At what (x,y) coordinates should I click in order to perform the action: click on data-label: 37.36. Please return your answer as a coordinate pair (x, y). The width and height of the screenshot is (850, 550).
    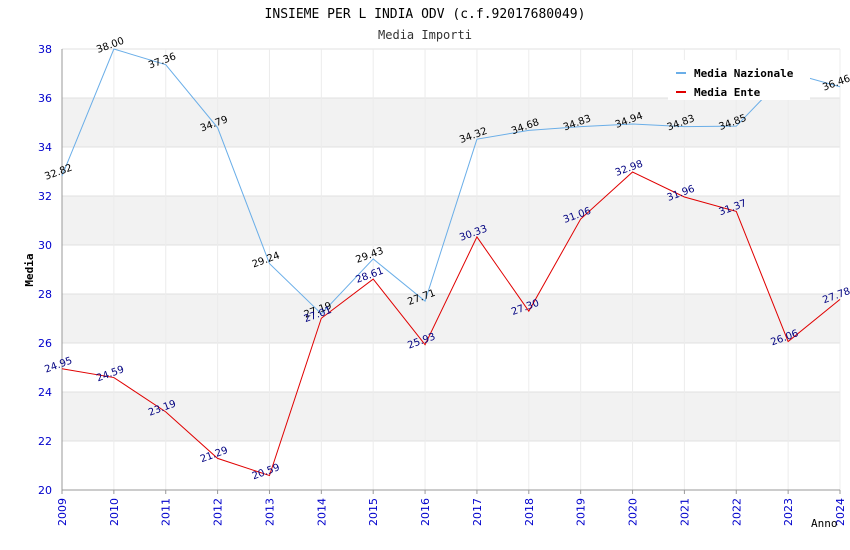
    Looking at the image, I should click on (162, 61).